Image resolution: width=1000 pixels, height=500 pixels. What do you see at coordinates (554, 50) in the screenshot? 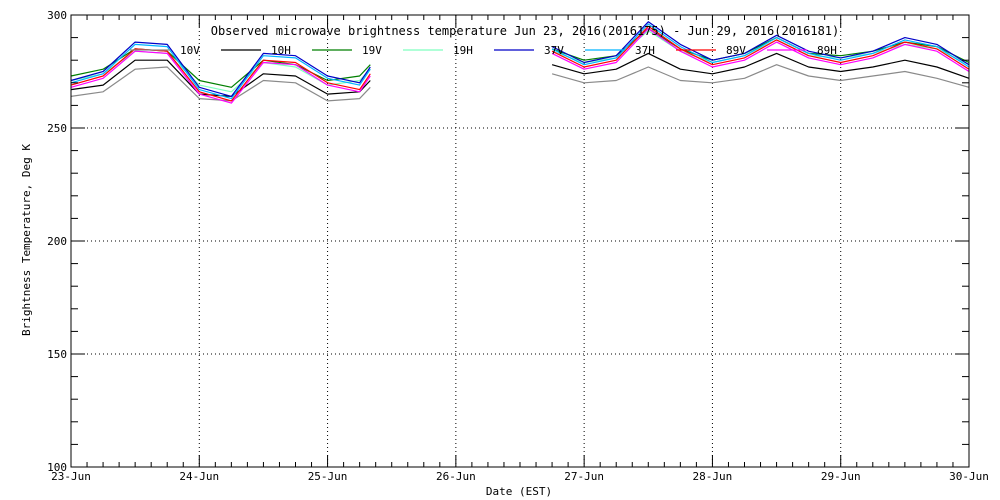
I see `legend-label: 37V` at bounding box center [554, 50].